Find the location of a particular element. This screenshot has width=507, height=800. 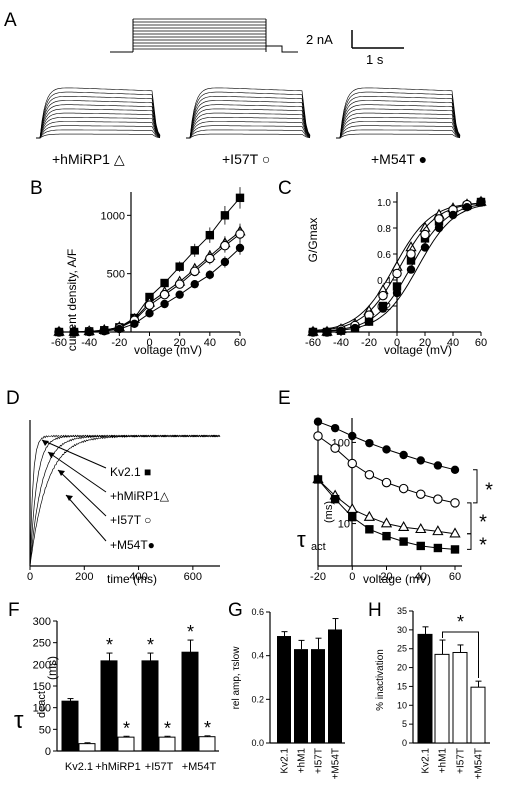

panel-g-ytick-label: 0.6 is located at coordinates (257, 612).